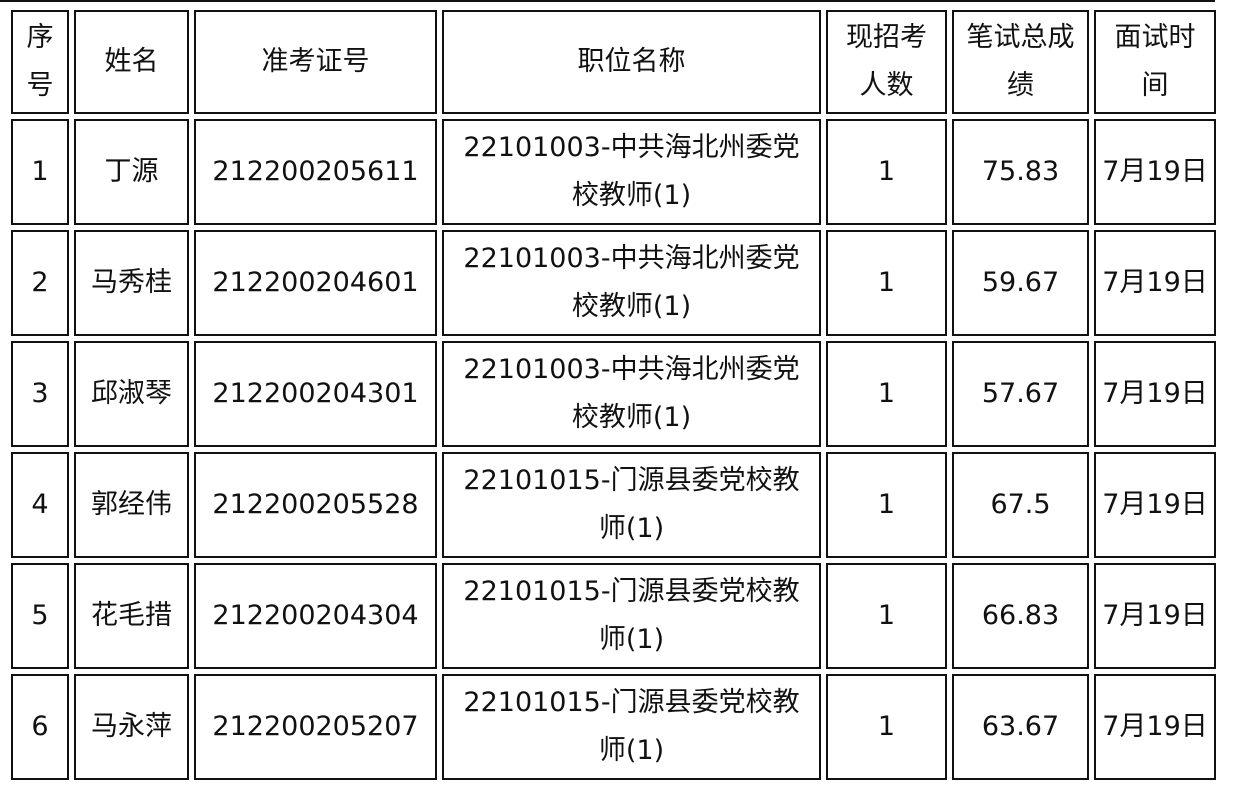 This screenshot has height=786, width=1242. I want to click on header-row: 序号 姓名 准考证号 职位名称 现招考人数 笔试总成绩 面试时间, so click(613, 62).